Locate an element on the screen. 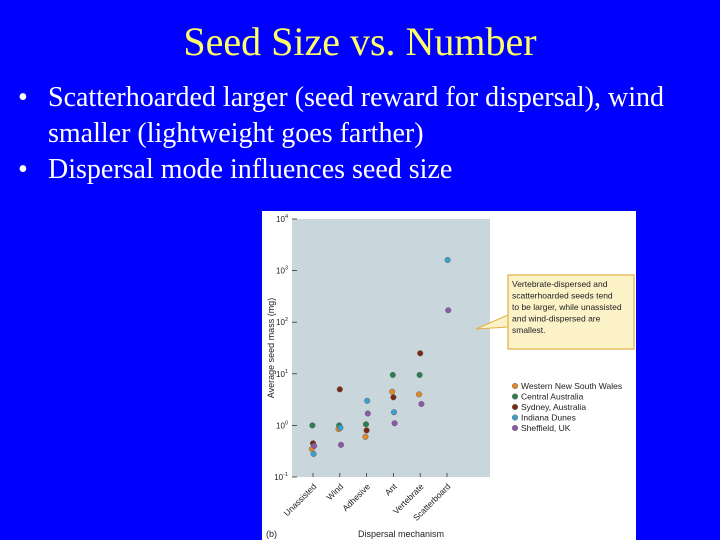 The image size is (720, 540). legend-label: Sheffield, UK is located at coordinates (546, 428).